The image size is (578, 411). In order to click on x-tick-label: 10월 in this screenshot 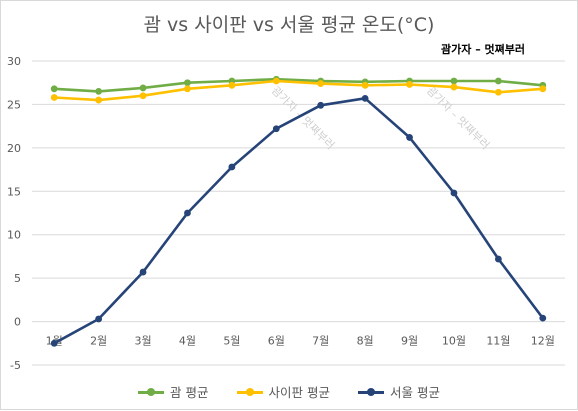, I will do `click(454, 341)`.